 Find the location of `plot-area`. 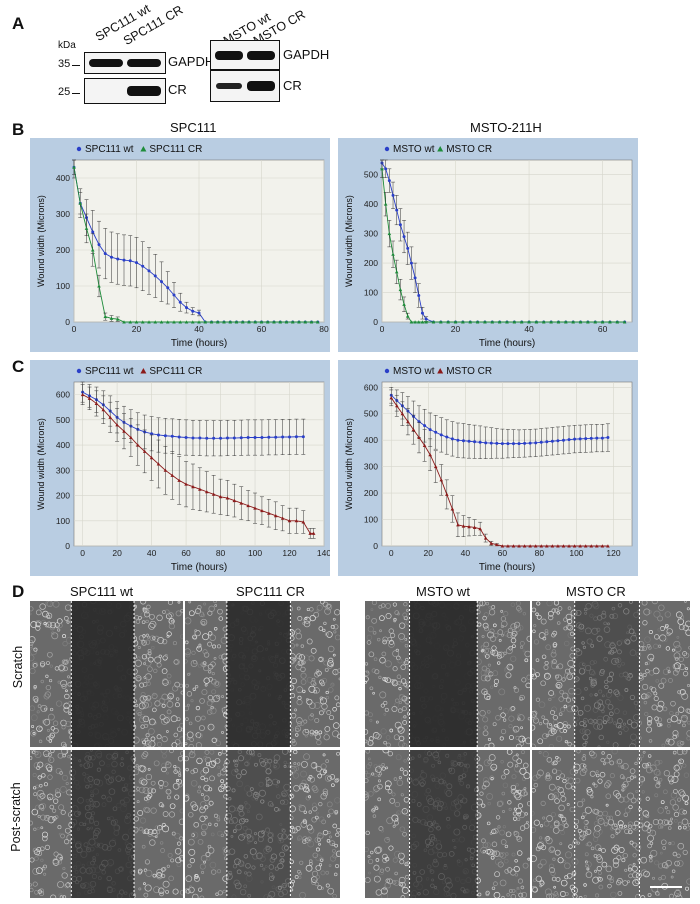

plot-area is located at coordinates (199, 464).